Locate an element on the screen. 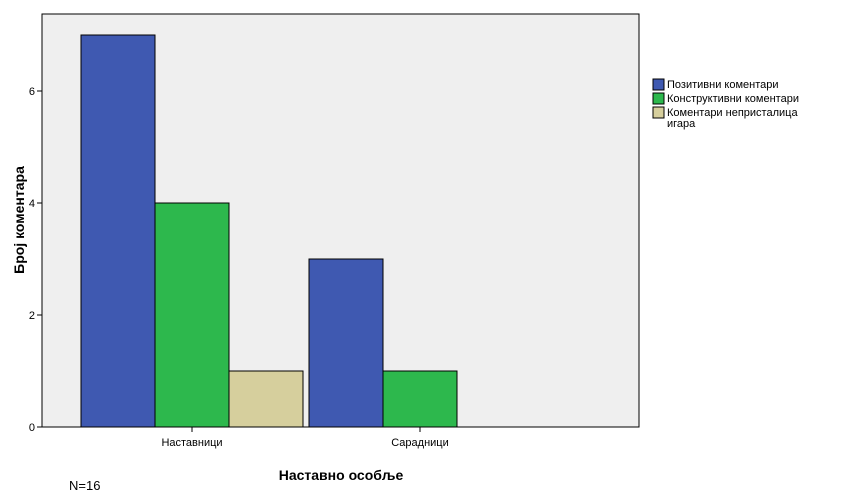 Image resolution: width=841 pixels, height=493 pixels. y-tick-label: 2 is located at coordinates (32, 316).